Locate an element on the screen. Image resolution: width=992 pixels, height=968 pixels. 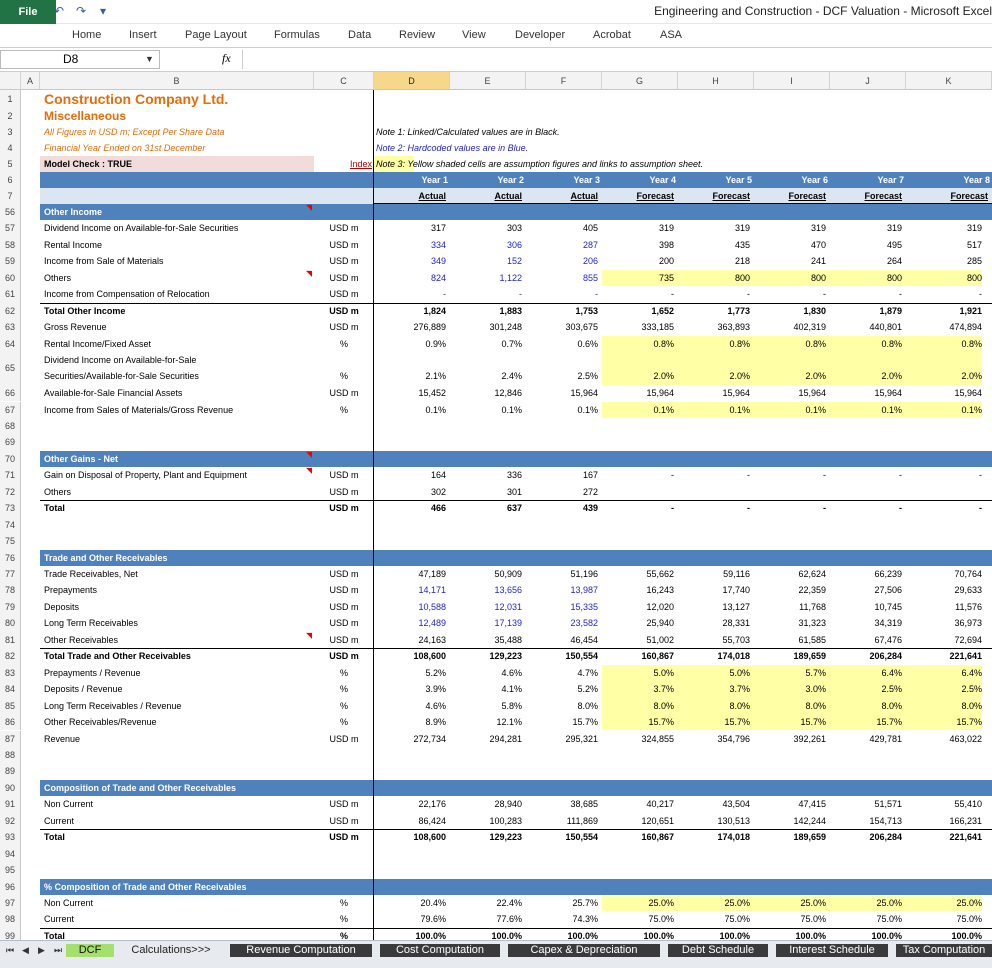
row-number-73: 73 is located at coordinates (10, 508).